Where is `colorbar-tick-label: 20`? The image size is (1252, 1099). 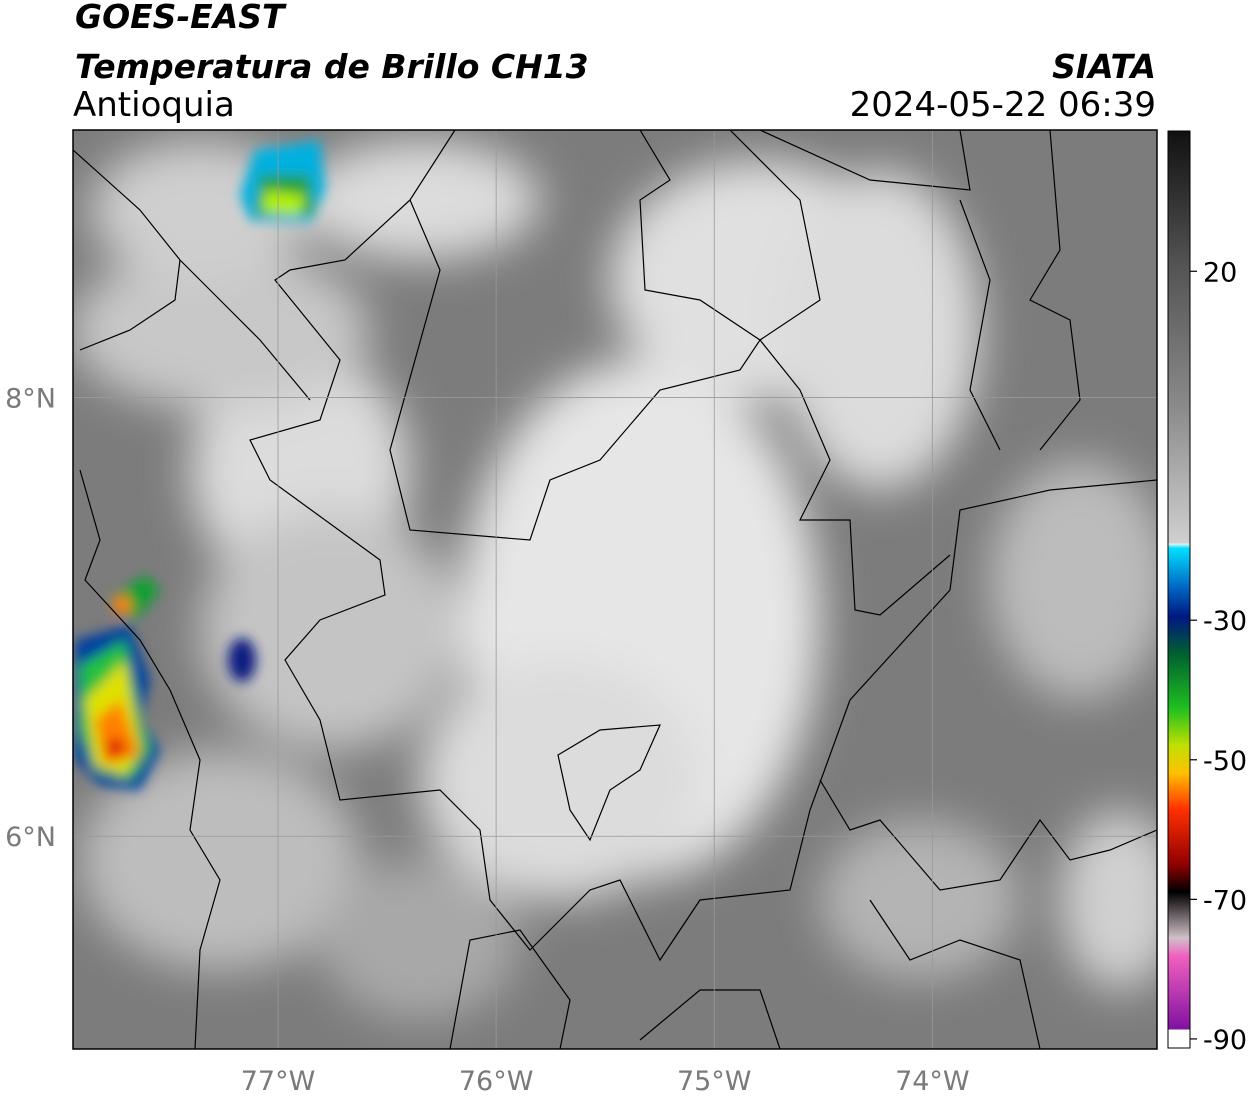
colorbar-tick-label: 20 is located at coordinates (1220, 272).